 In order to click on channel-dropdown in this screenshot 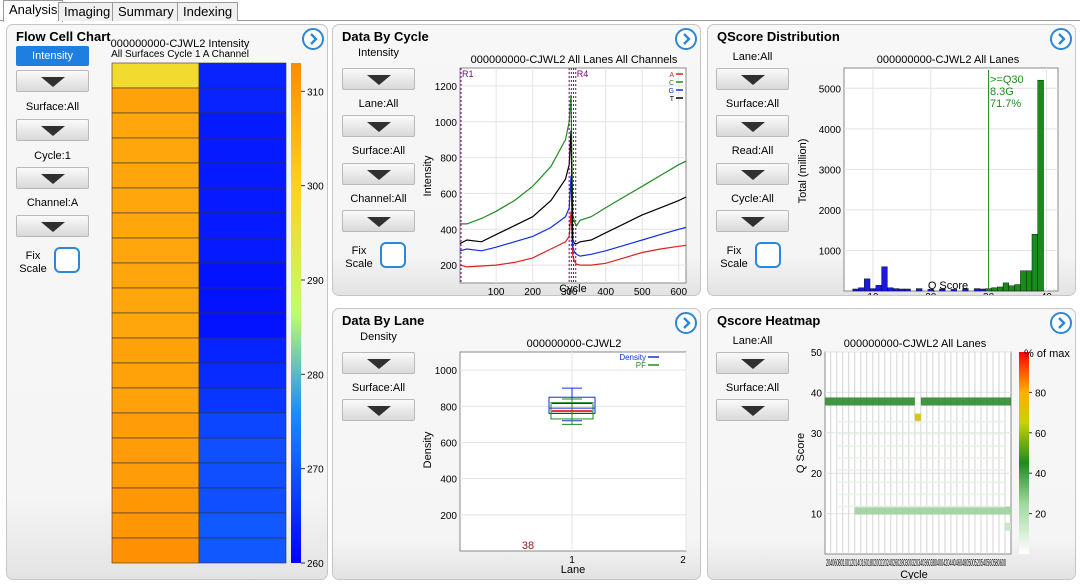, I will do `click(52, 226)`.